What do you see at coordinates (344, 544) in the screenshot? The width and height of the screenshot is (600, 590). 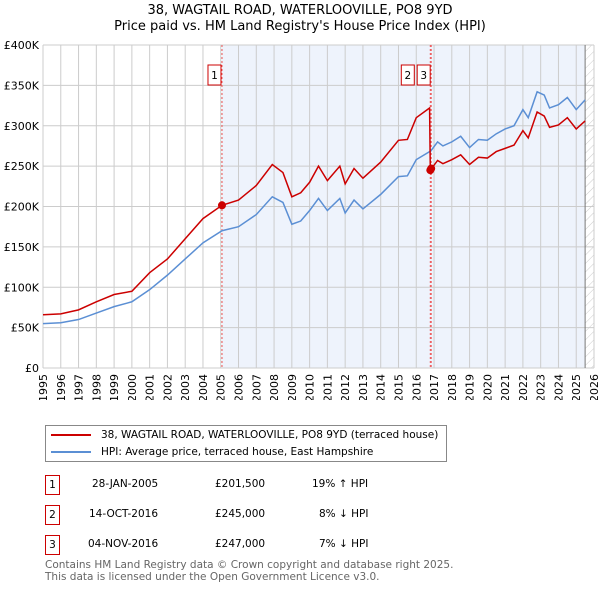 I see `sale-hpi-diff: 7% ↓ HPI` at bounding box center [344, 544].